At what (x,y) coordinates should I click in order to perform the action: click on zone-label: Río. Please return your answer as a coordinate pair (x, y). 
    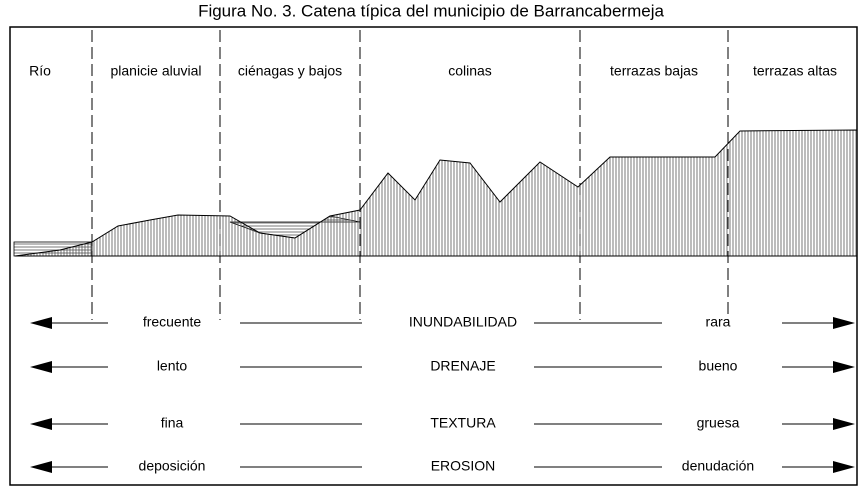
    Looking at the image, I should click on (40, 71).